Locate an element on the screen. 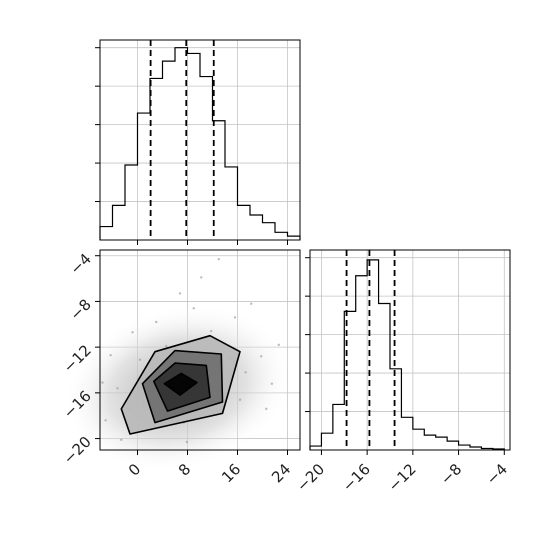  top-histogram-steps is located at coordinates (200, 143).